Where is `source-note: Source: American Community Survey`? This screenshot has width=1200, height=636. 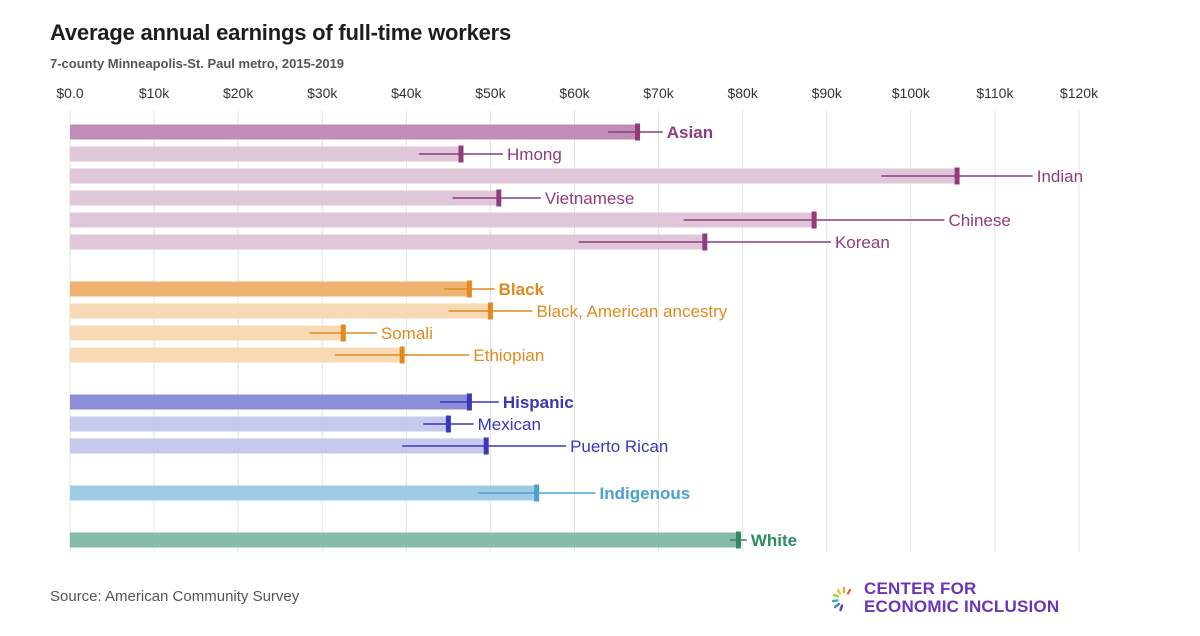
source-note: Source: American Community Survey is located at coordinates (175, 596).